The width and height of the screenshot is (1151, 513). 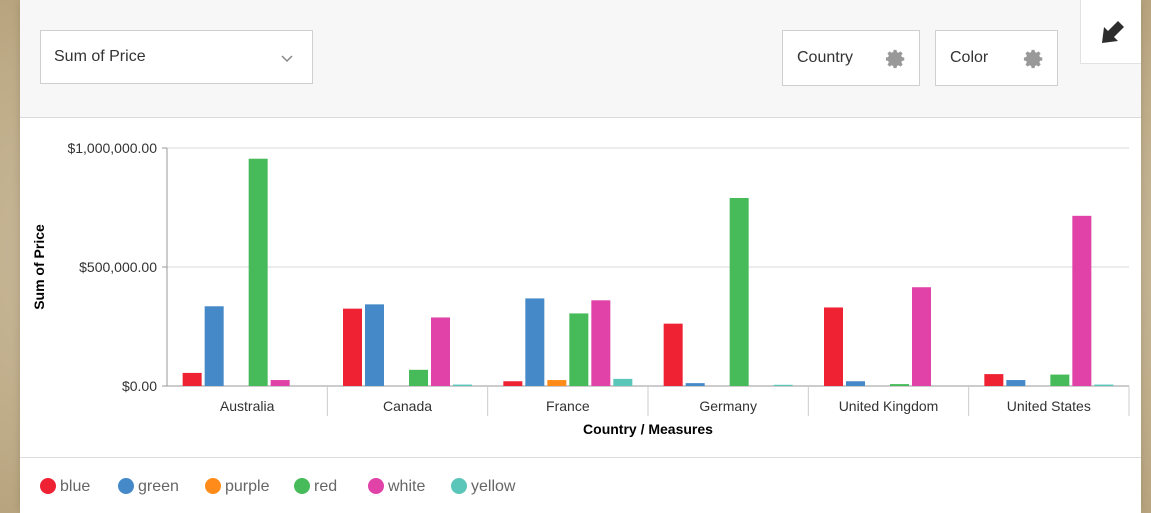 What do you see at coordinates (557, 383) in the screenshot?
I see `bar-purple` at bounding box center [557, 383].